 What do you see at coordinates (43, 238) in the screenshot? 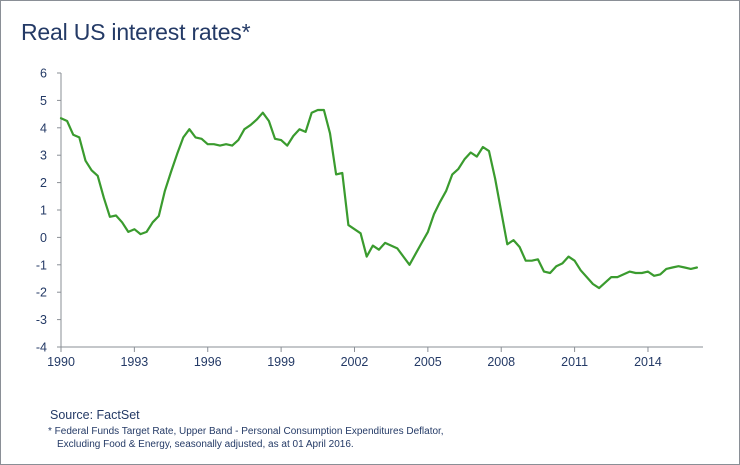
I see `y-tick-label: 0` at bounding box center [43, 238].